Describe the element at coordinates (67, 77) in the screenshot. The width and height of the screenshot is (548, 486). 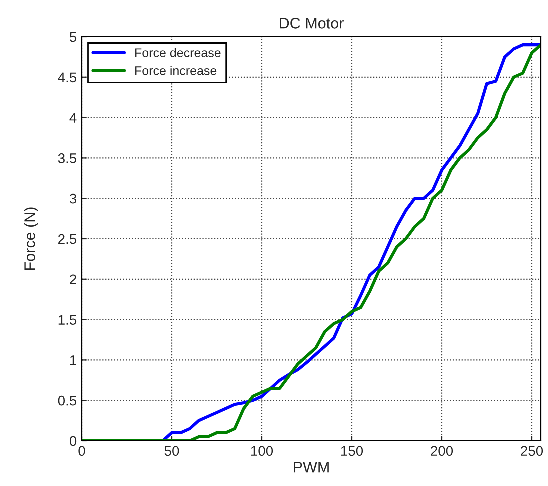
I see `y-tick-label: 4.5` at that location.